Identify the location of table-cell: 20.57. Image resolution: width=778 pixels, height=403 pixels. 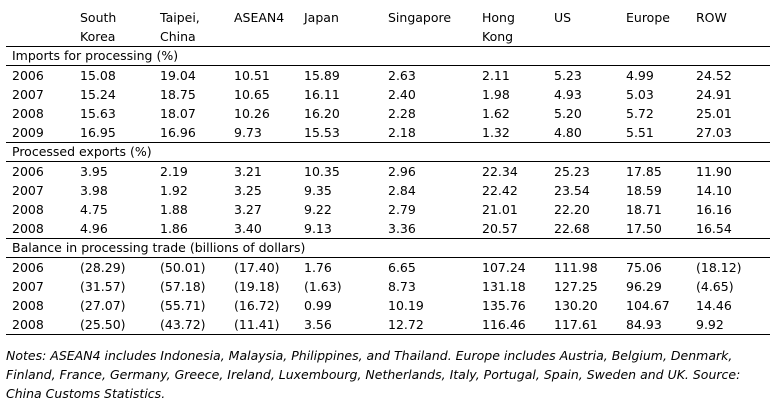
(500, 228).